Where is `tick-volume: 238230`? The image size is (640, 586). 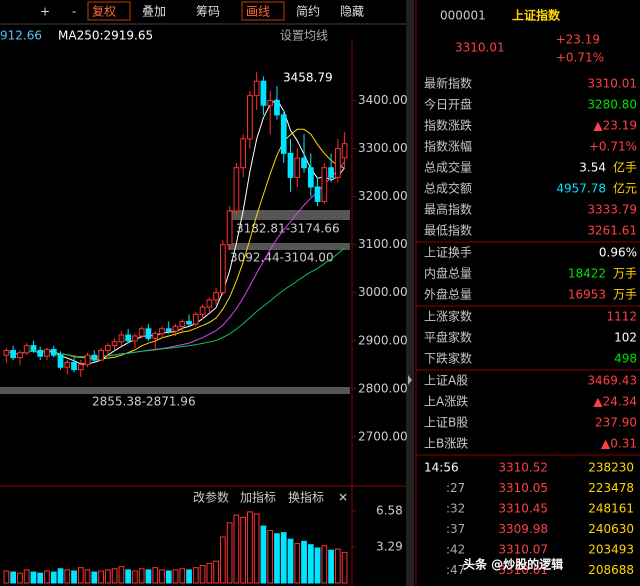
tick-volume: 238230 is located at coordinates (611, 468).